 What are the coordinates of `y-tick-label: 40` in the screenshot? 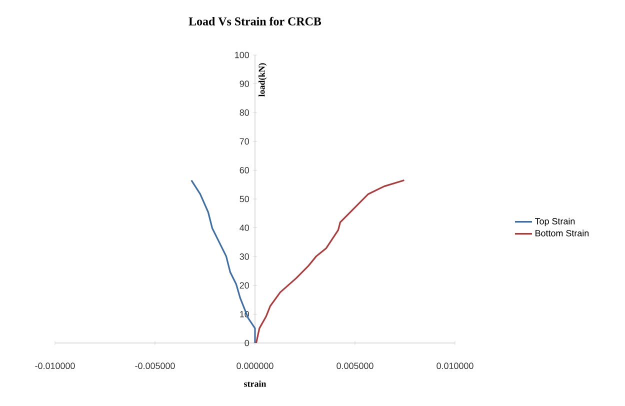 It's located at (245, 227).